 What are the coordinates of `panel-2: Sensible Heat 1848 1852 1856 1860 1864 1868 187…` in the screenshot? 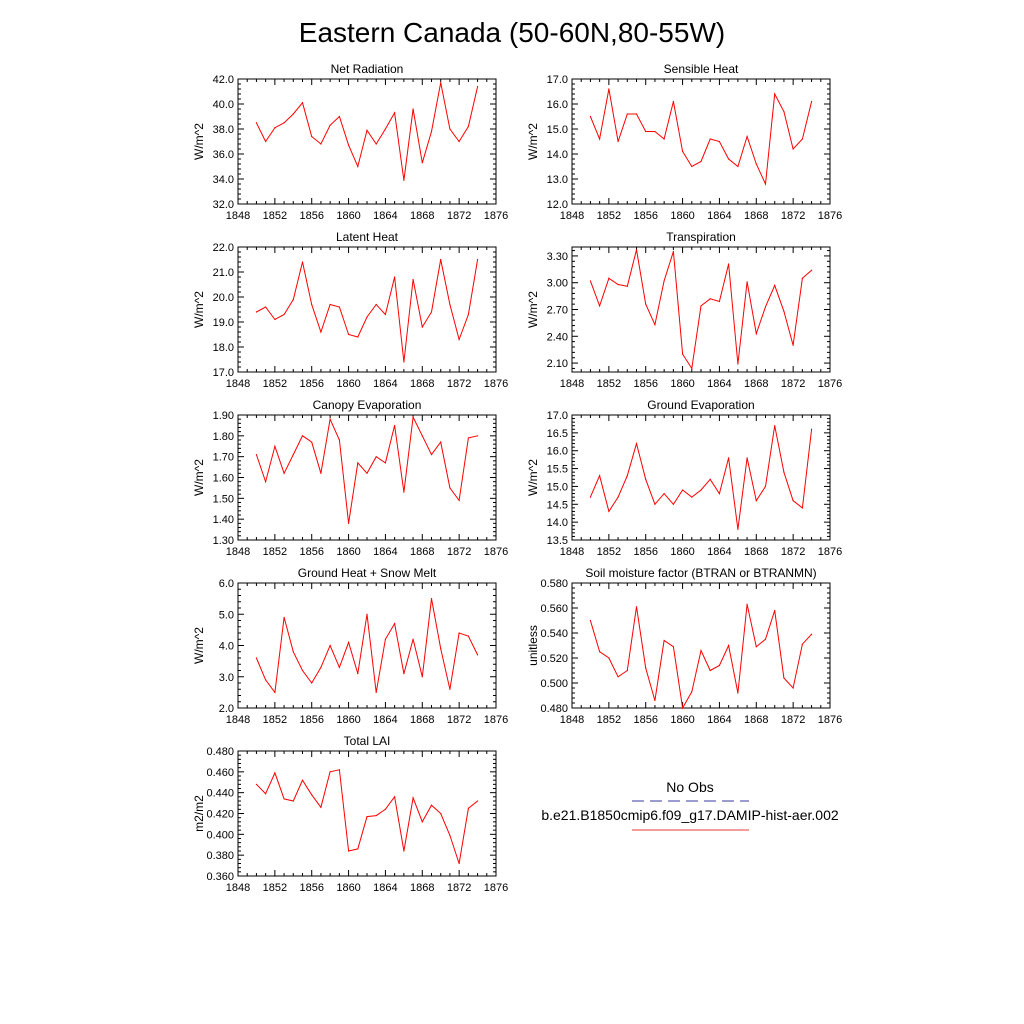 It's located at (684, 142).